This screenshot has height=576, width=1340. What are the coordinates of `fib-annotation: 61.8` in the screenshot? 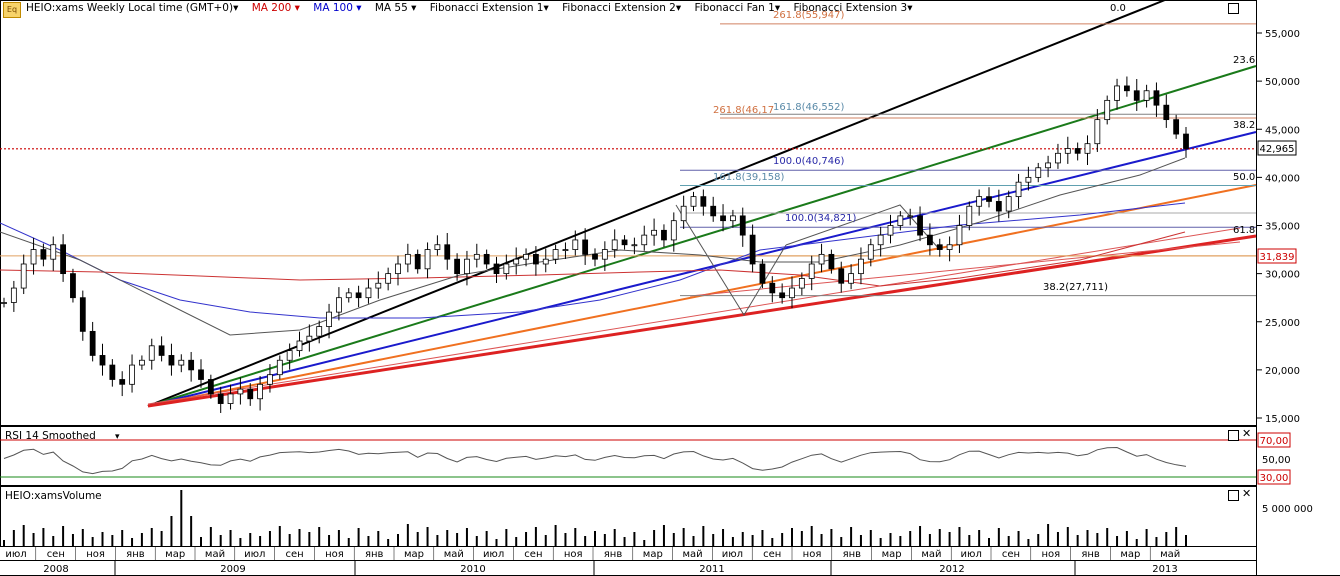 It's located at (1244, 230).